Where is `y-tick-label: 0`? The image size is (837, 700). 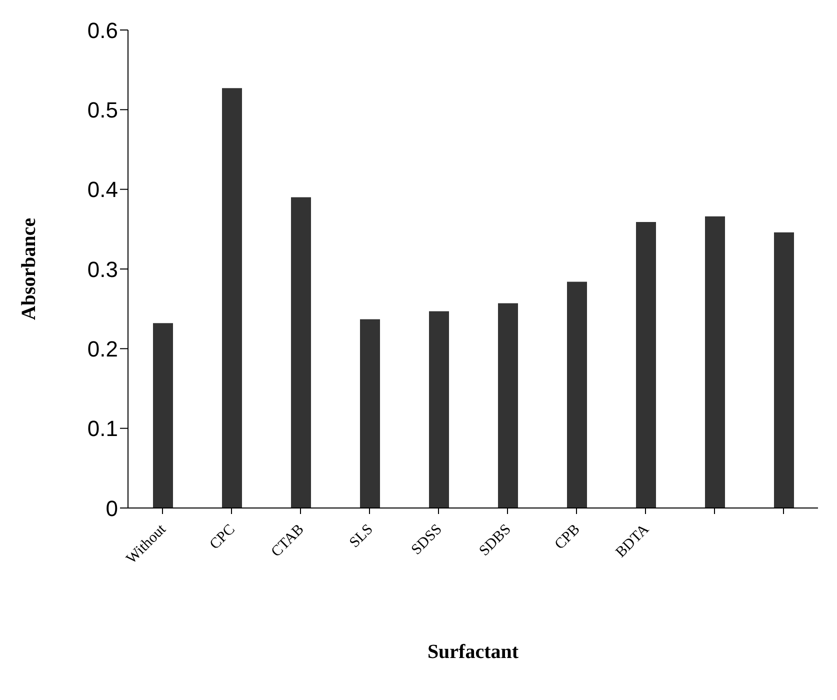
y-tick-label: 0 is located at coordinates (112, 508).